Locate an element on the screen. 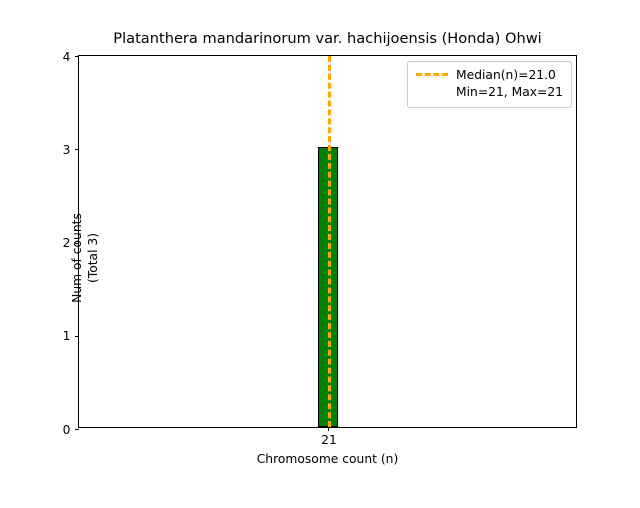  legend-label-median: Median(n)=21.0 is located at coordinates (506, 75).